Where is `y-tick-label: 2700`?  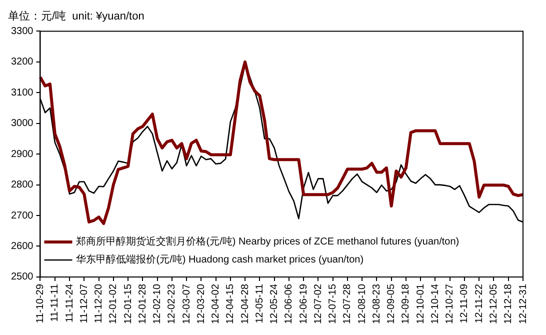
y-tick-label: 2700 is located at coordinates (22, 216).